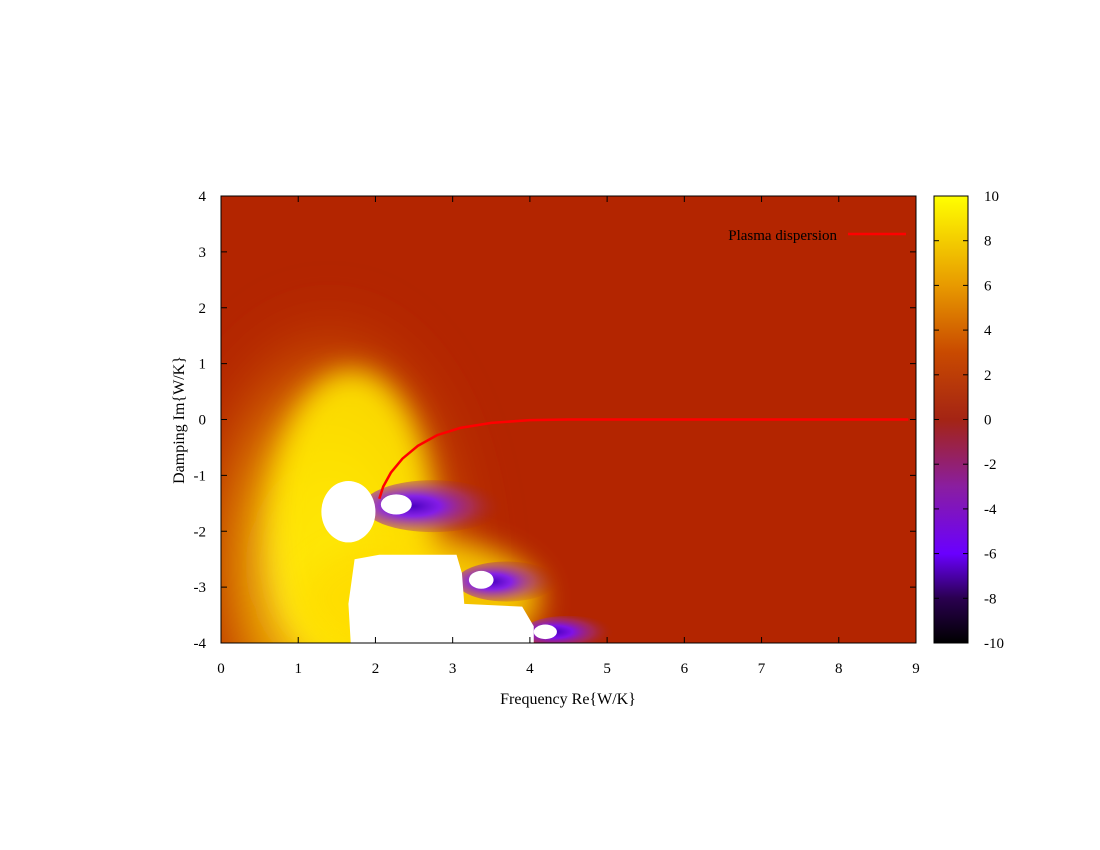  I want to click on heatmap-layer, so click(417, 473).